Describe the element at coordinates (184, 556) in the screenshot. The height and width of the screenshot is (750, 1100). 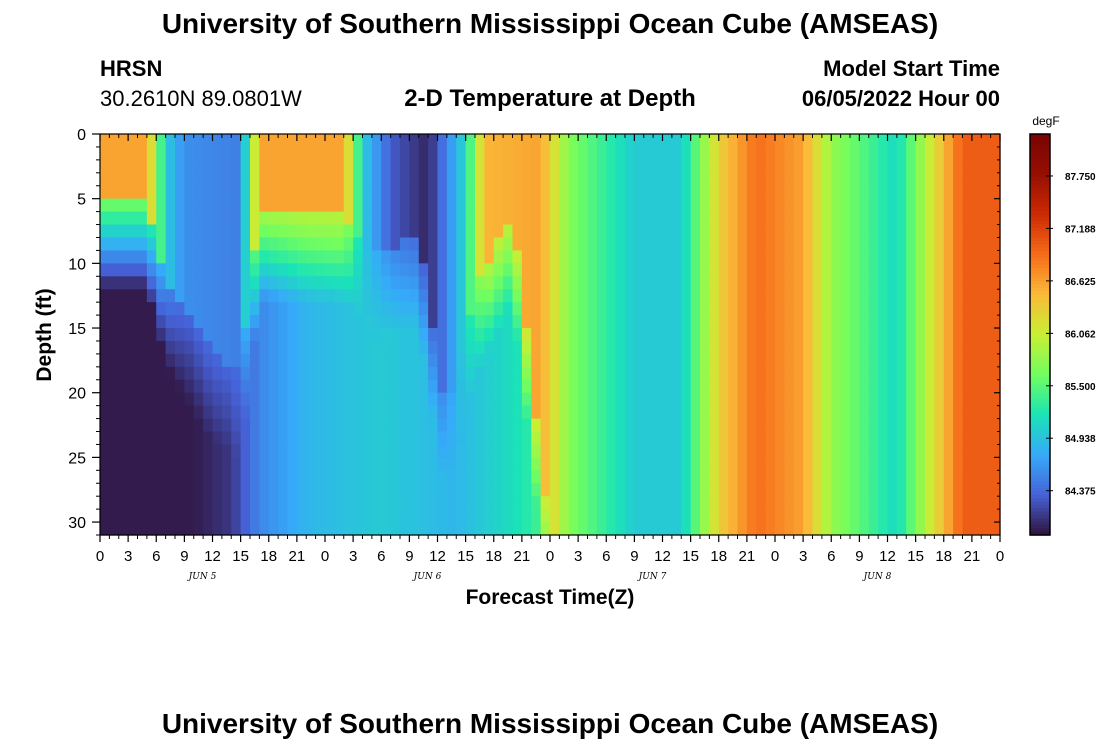
I see `x-tick-label: 9` at that location.